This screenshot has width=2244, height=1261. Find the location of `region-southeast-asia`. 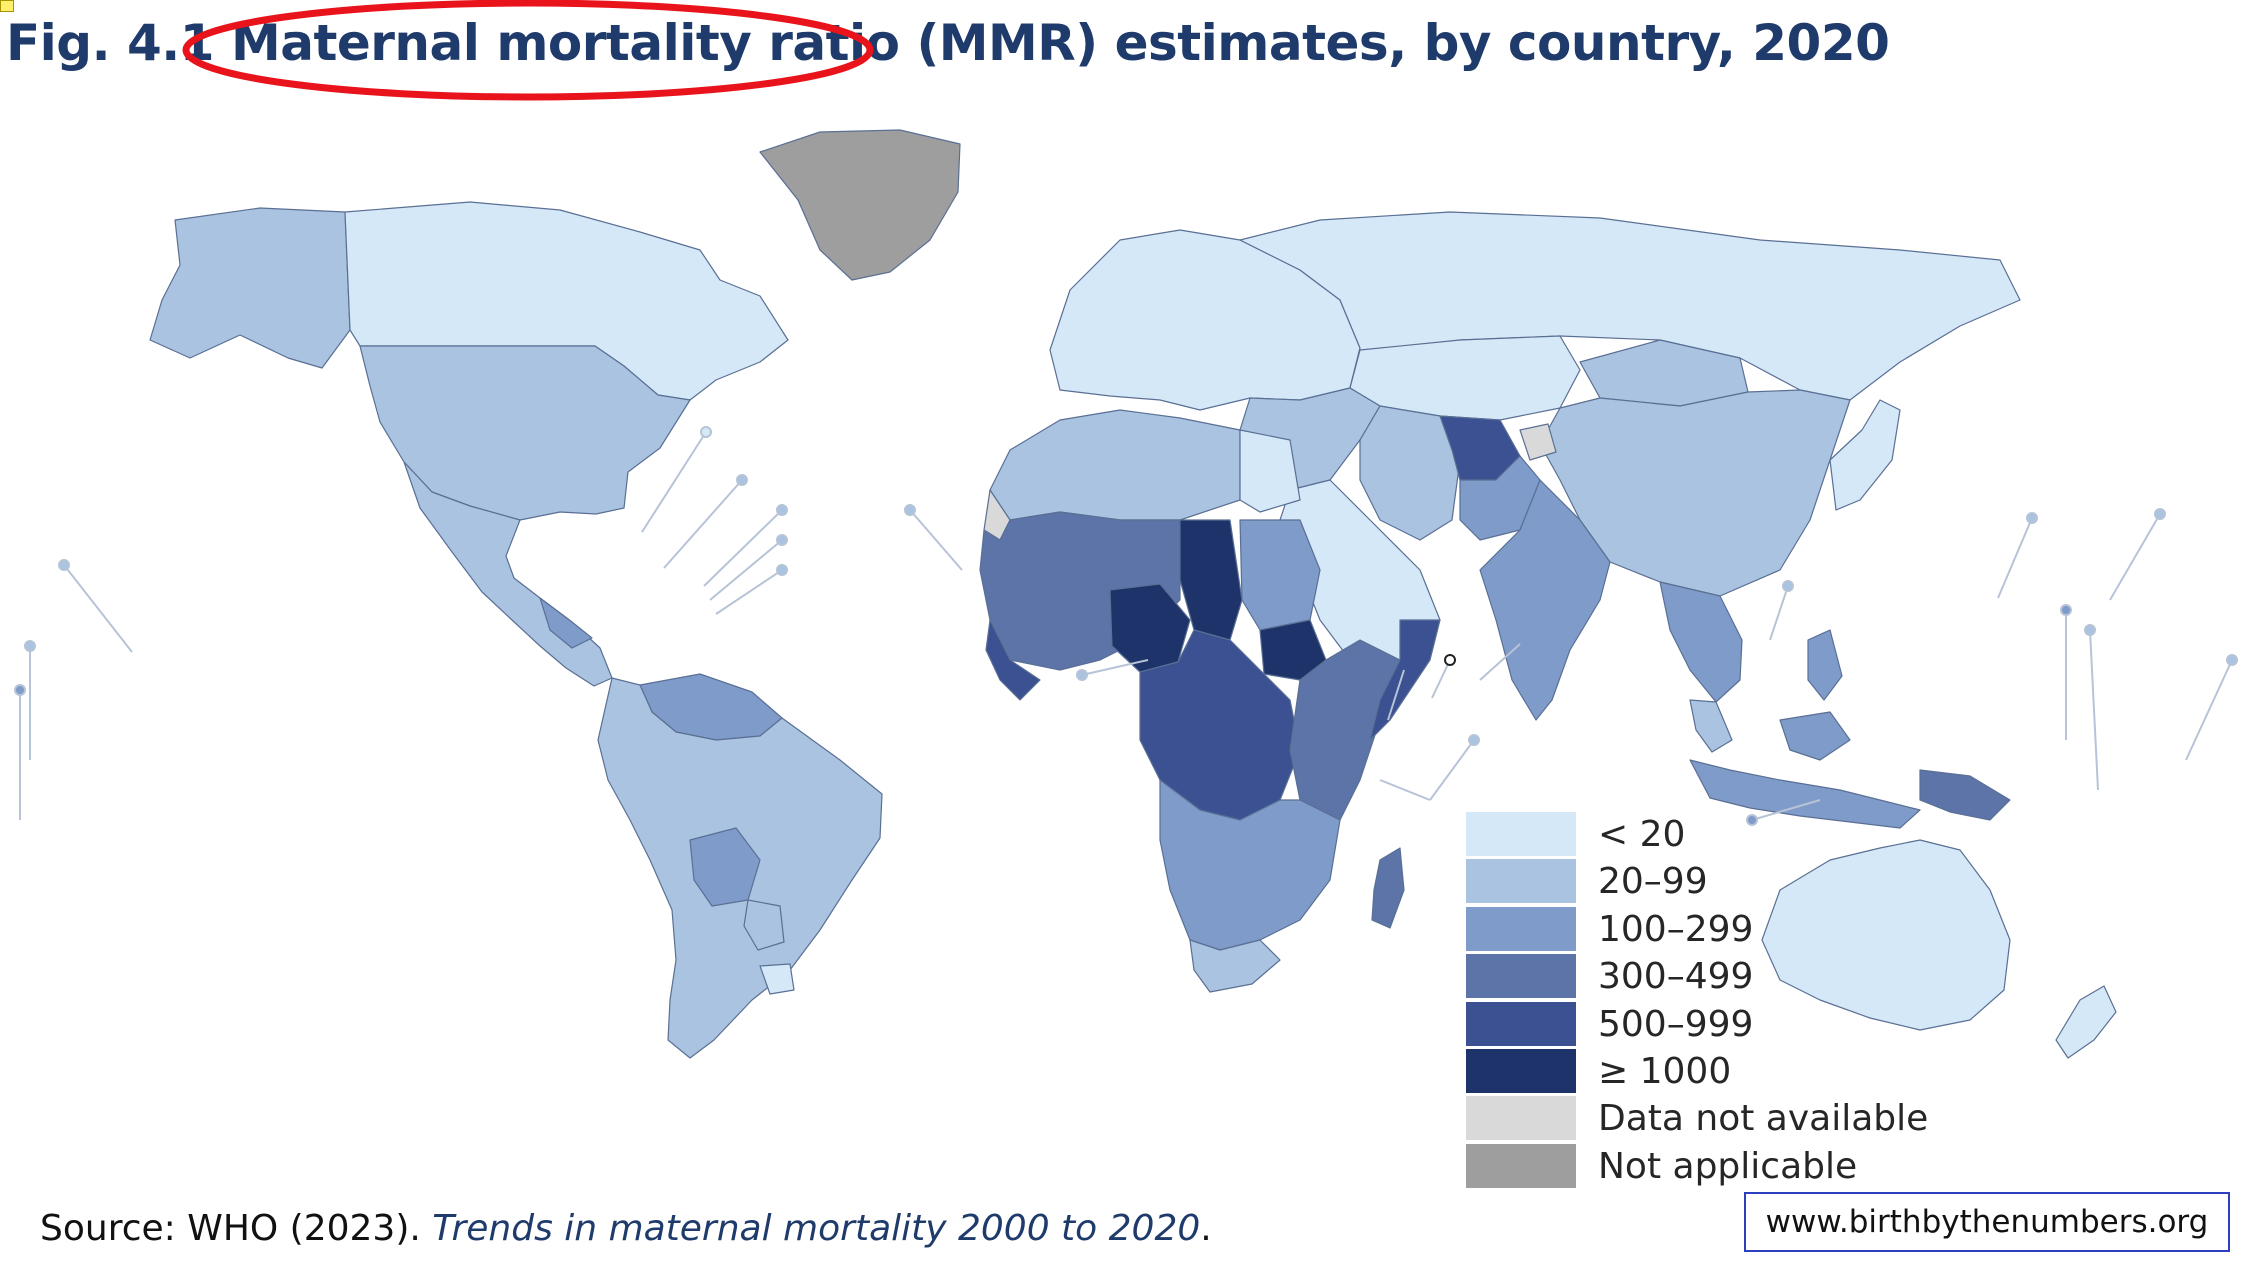

region-southeast-asia is located at coordinates (1701, 642).